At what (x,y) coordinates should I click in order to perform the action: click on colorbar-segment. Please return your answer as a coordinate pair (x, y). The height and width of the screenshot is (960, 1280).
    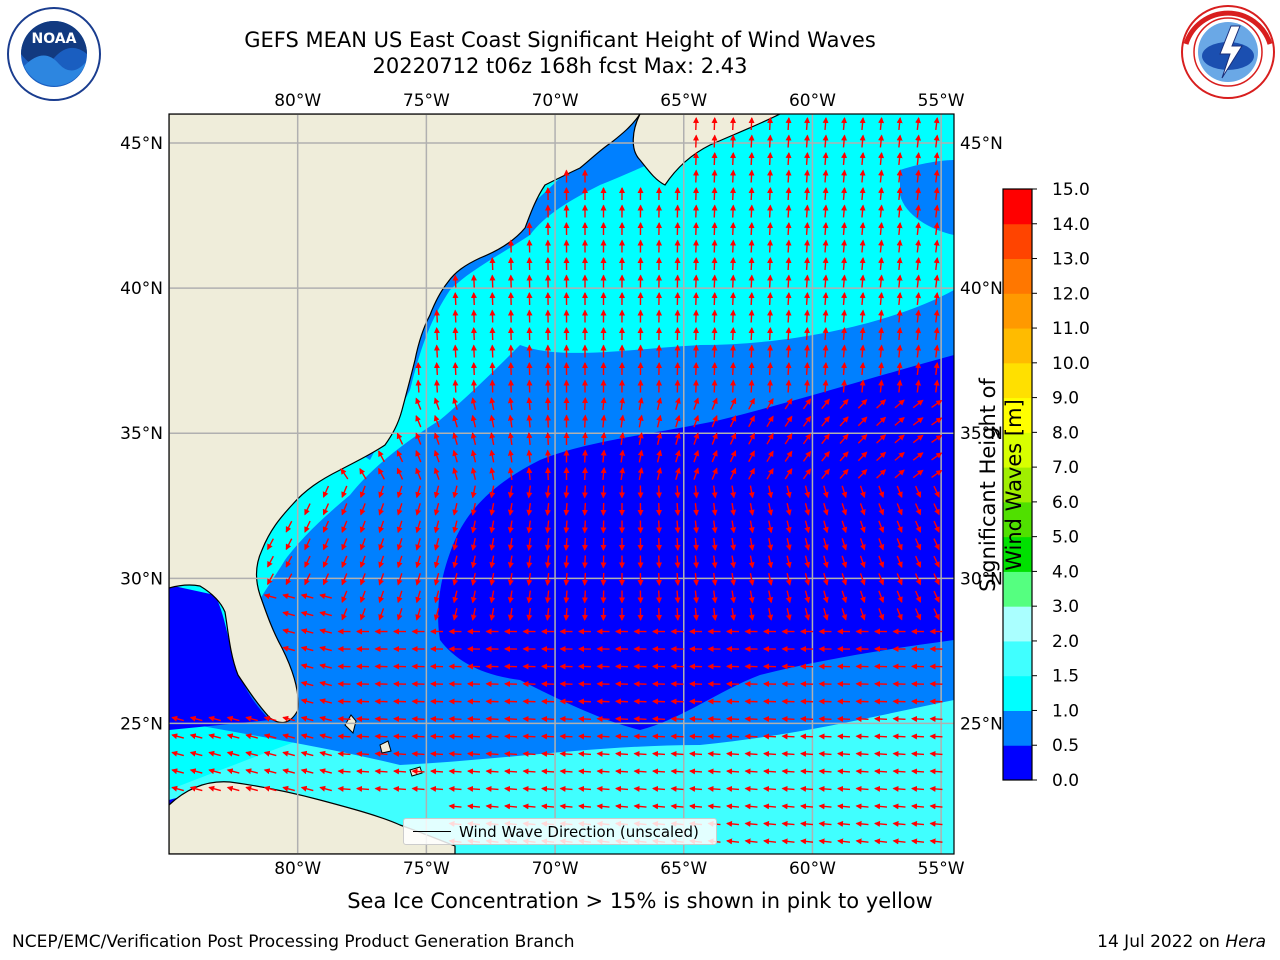
    Looking at the image, I should click on (1017, 346).